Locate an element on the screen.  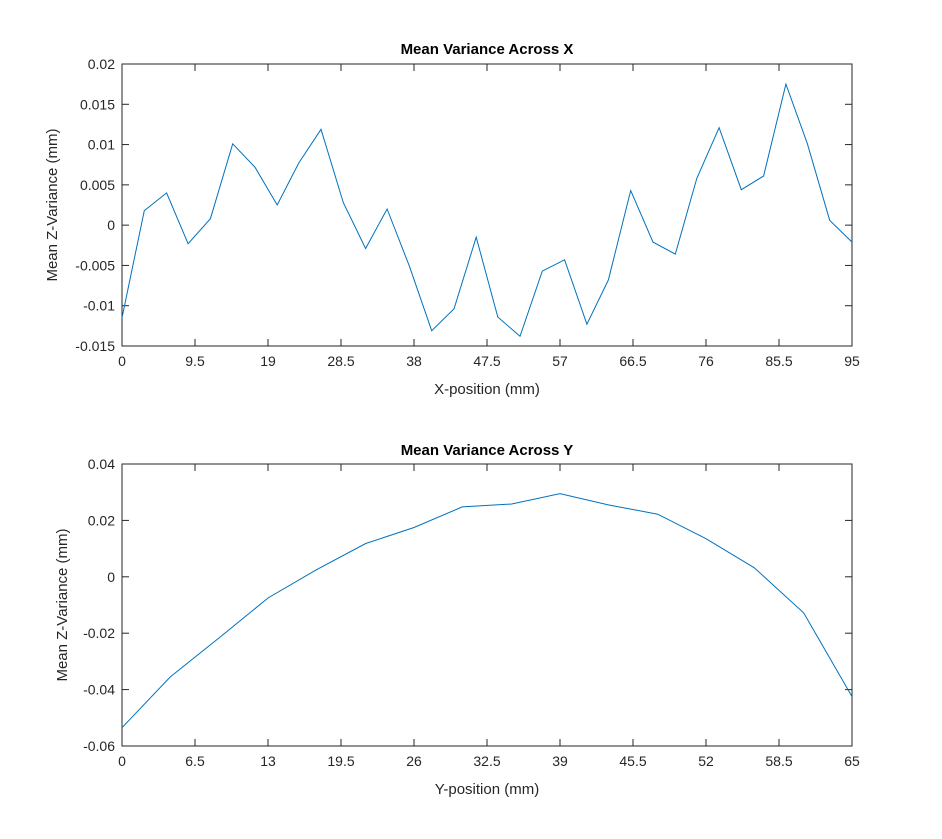
x-tick-label: 65 is located at coordinates (852, 761).